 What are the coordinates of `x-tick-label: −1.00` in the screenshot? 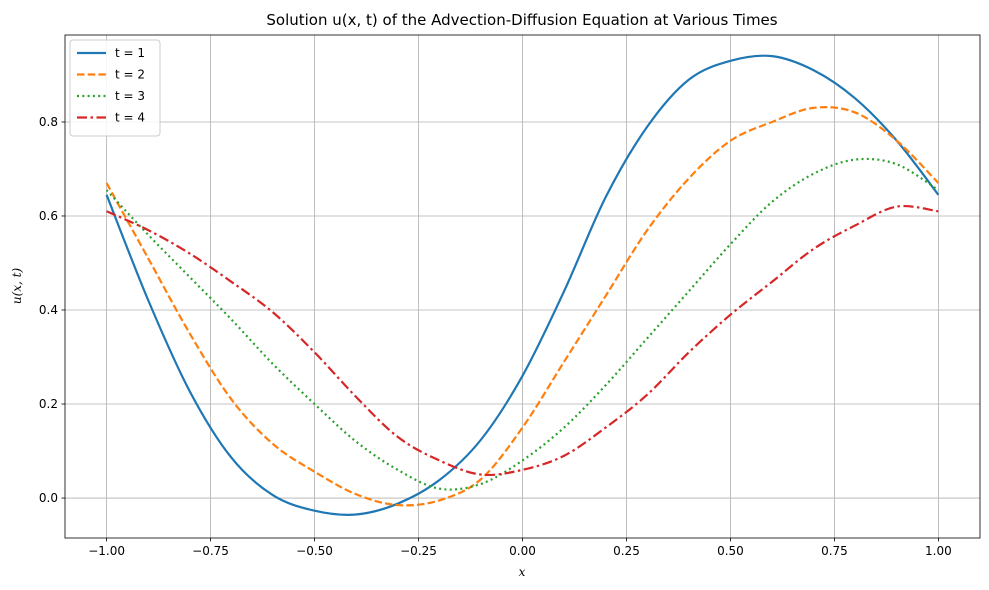 It's located at (106, 551).